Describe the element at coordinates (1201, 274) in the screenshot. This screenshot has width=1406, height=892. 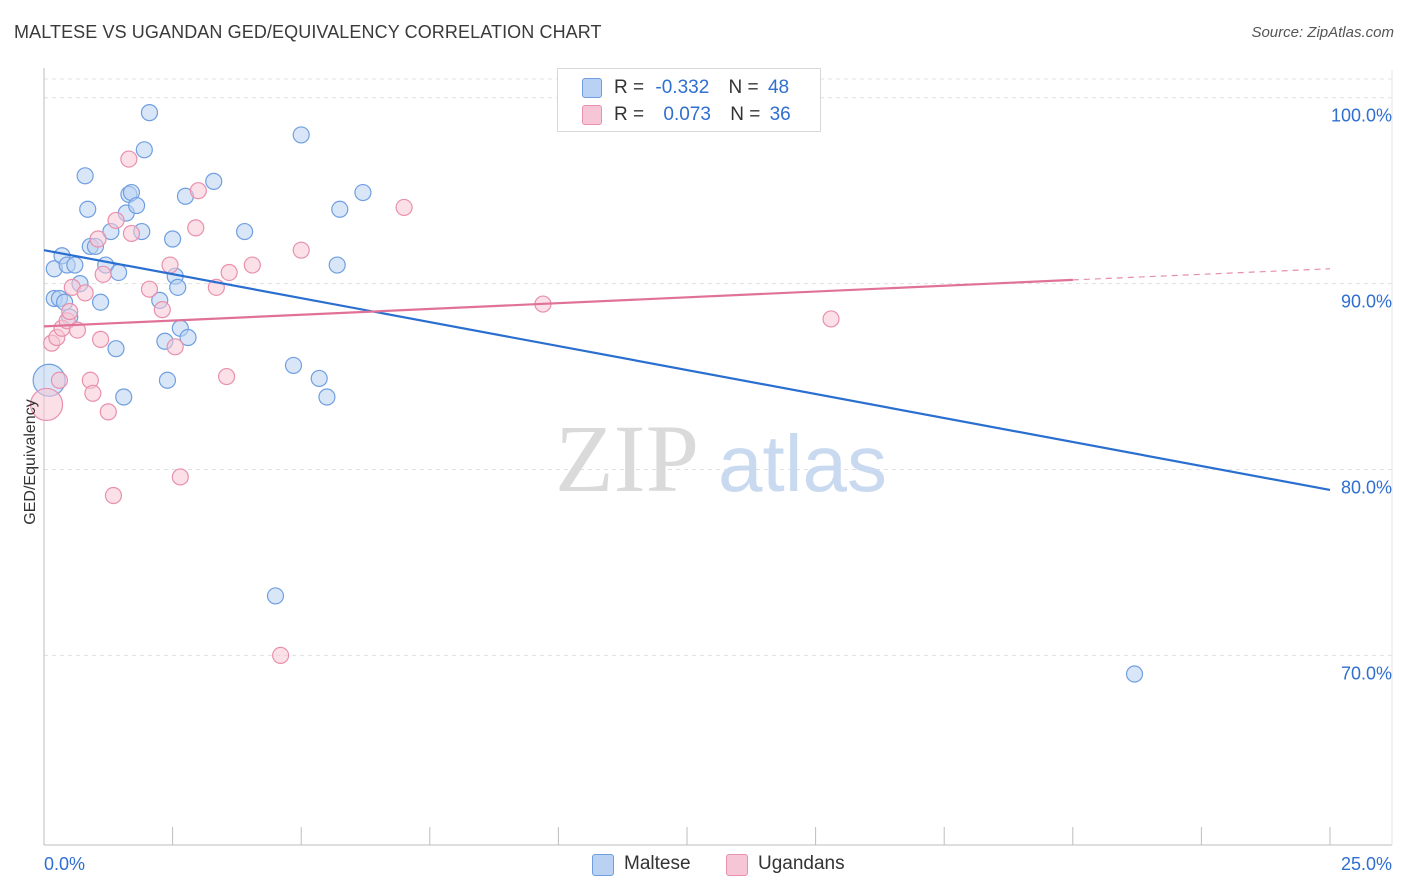
I see `ugandans-trend-extension` at that location.